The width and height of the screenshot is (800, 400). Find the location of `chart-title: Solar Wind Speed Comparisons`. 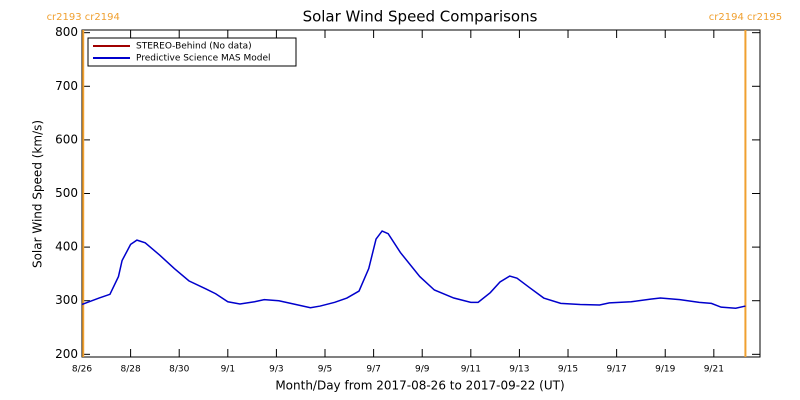

chart-title: Solar Wind Speed Comparisons is located at coordinates (420, 17).